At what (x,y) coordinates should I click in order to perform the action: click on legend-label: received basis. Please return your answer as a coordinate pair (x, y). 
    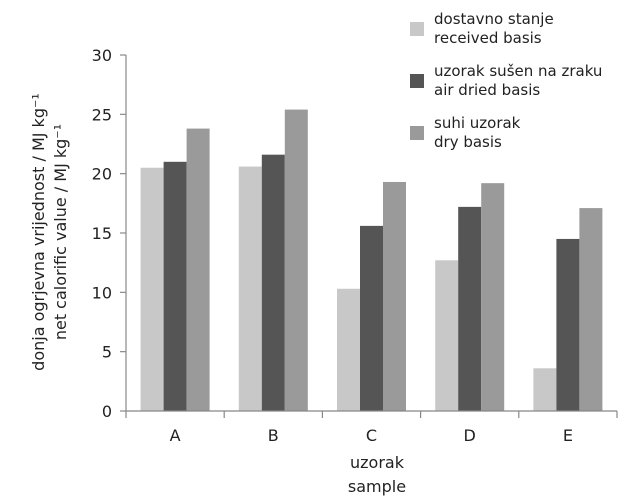
    Looking at the image, I should click on (488, 38).